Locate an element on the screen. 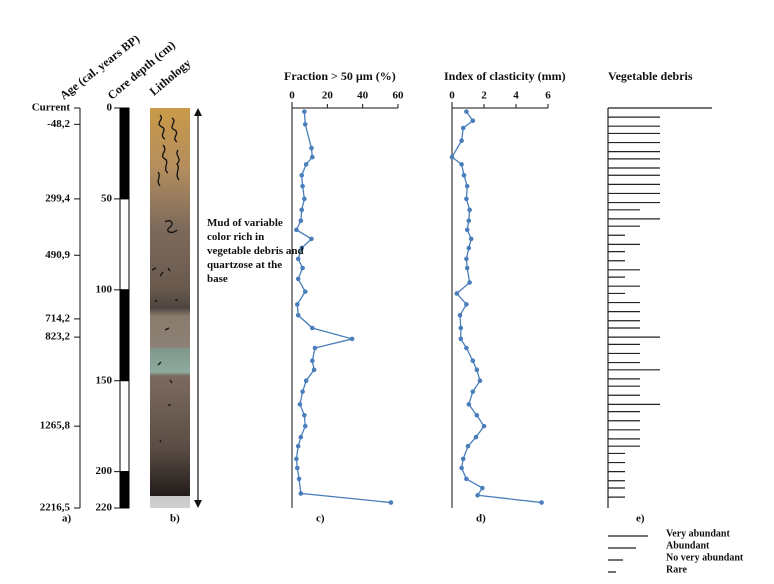  lithology-column is located at coordinates (170, 308).